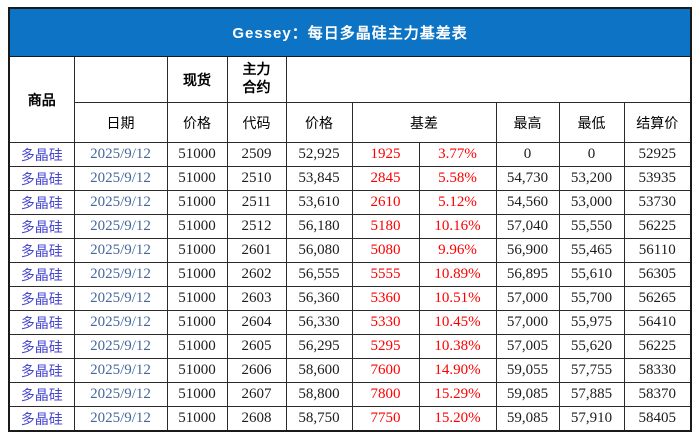  Describe the element at coordinates (256, 122) in the screenshot. I see `header-code: 代码` at that location.